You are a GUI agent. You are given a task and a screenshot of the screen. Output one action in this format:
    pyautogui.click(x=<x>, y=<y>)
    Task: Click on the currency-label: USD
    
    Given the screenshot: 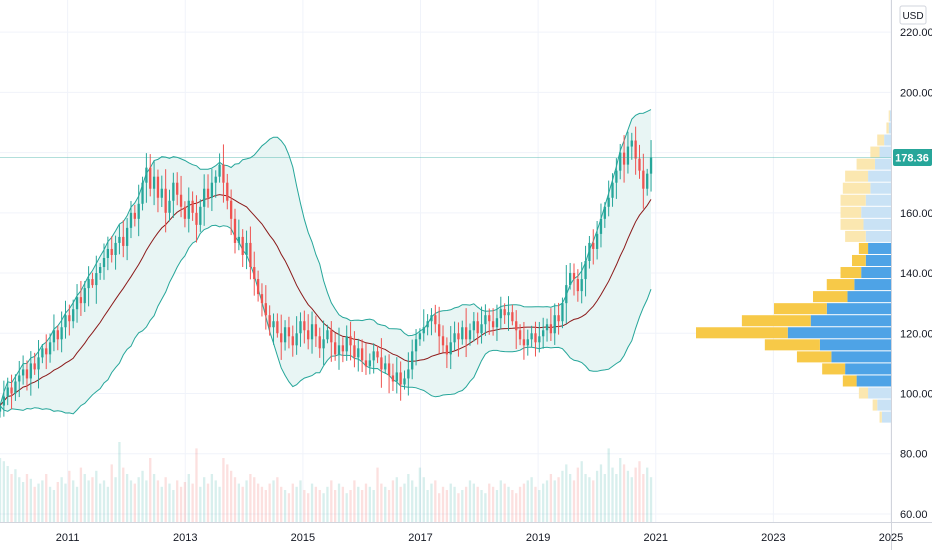 What is the action you would take?
    pyautogui.click(x=912, y=16)
    